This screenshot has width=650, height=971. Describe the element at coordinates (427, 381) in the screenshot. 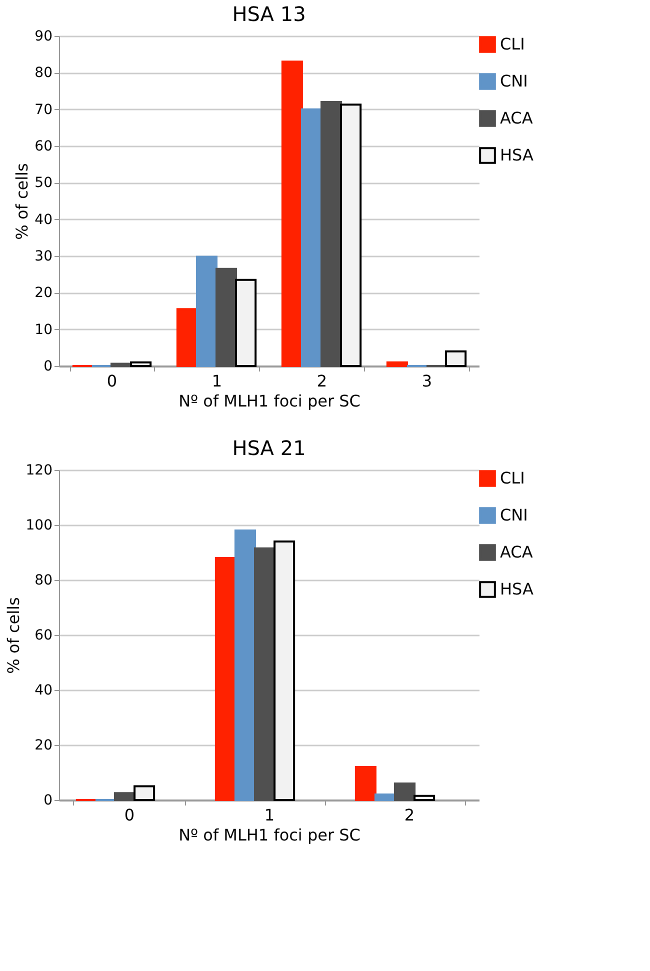

I see `x-tick-label: 3` at that location.